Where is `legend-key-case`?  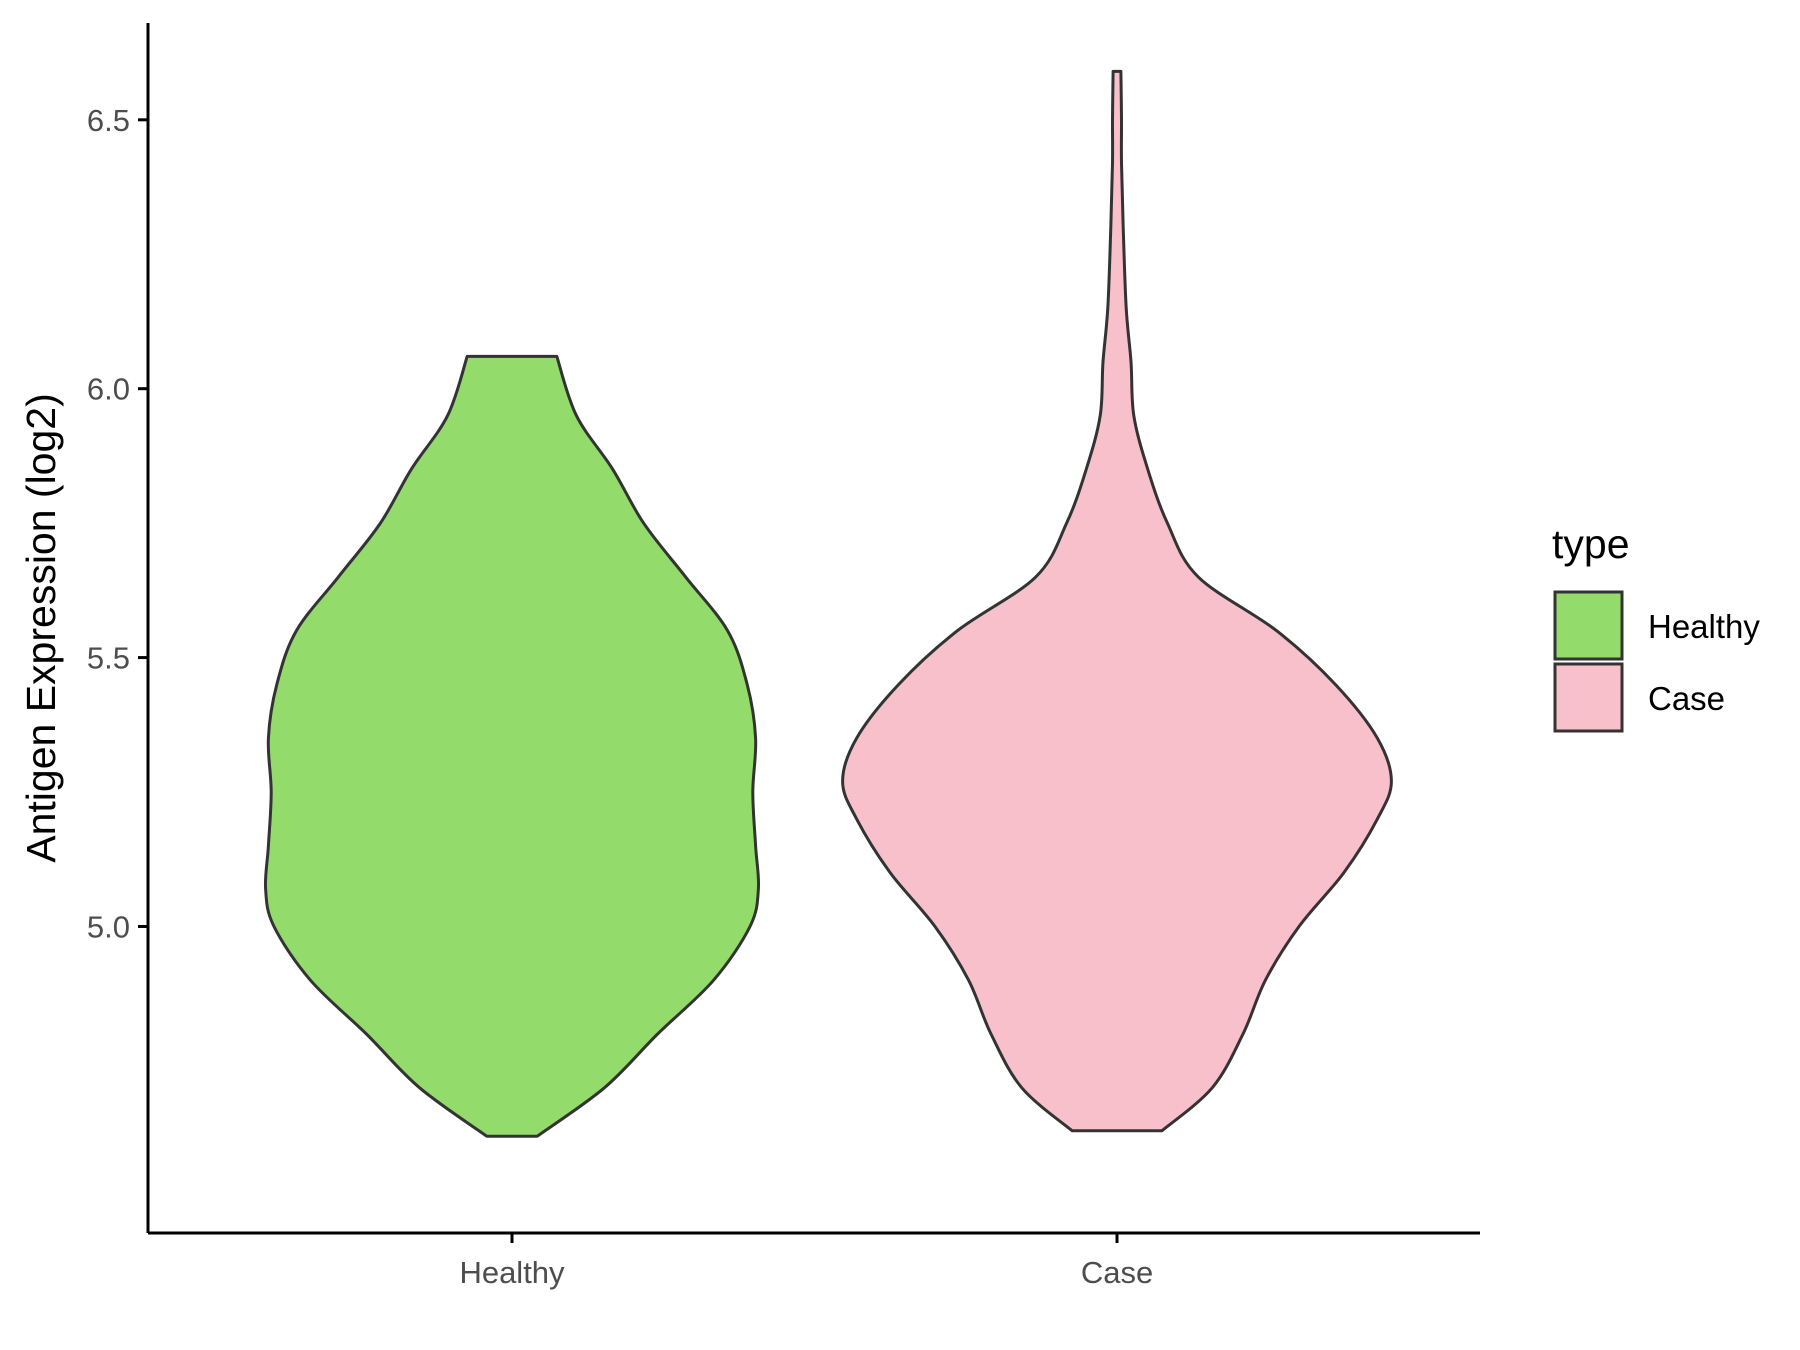 legend-key-case is located at coordinates (1588, 697).